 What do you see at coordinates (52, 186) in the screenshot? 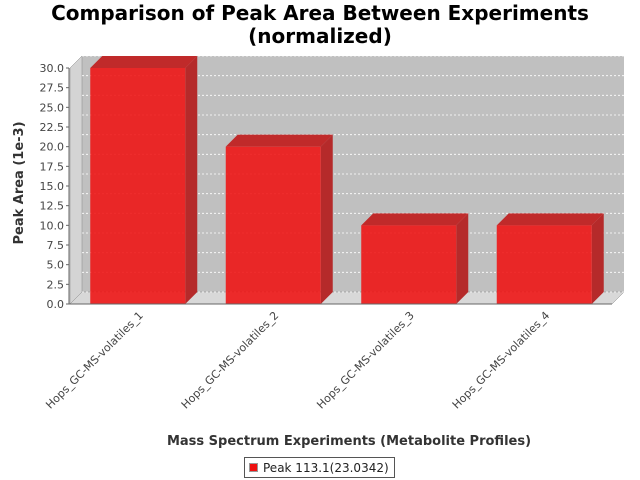
I see `y-tick-label: 15.0` at bounding box center [52, 186].